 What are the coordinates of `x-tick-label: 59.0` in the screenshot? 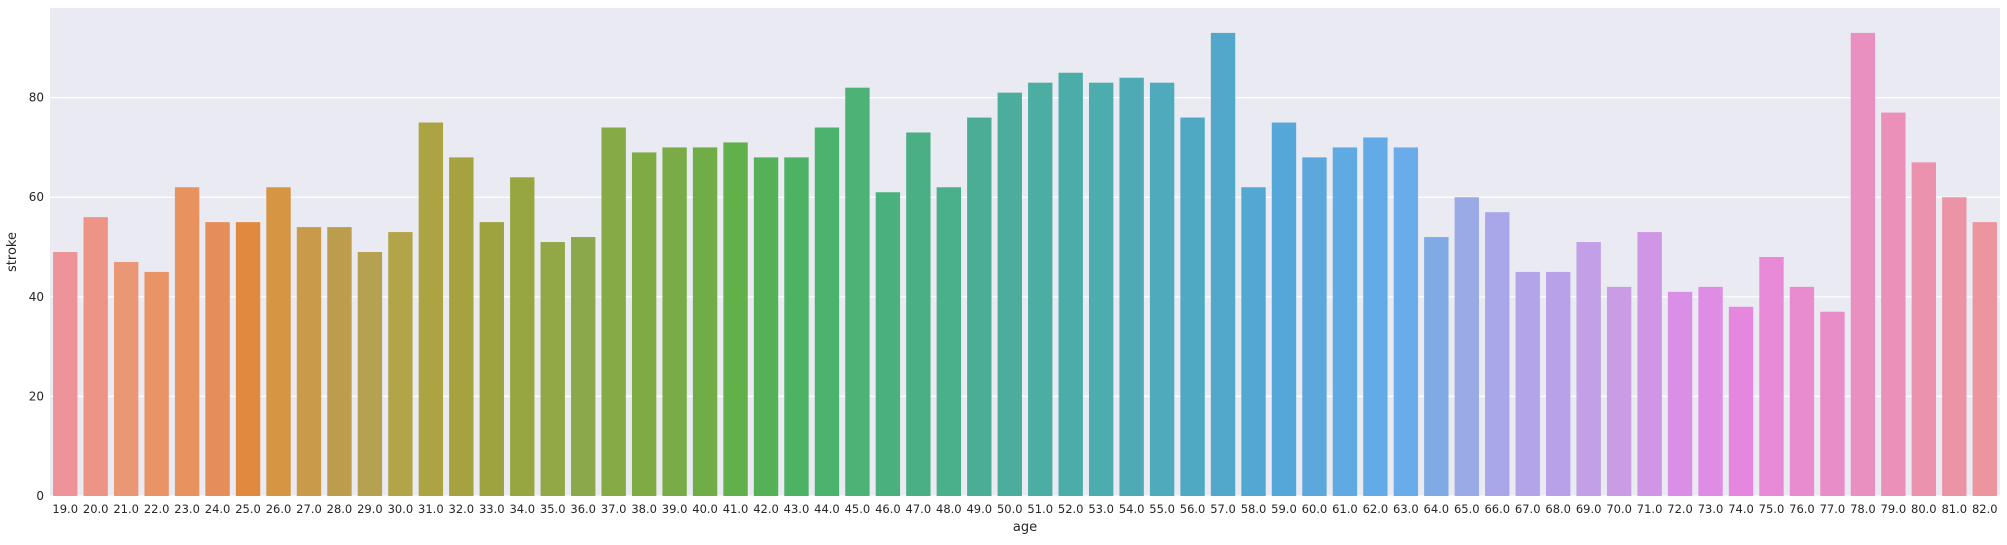 It's located at (1284, 509).